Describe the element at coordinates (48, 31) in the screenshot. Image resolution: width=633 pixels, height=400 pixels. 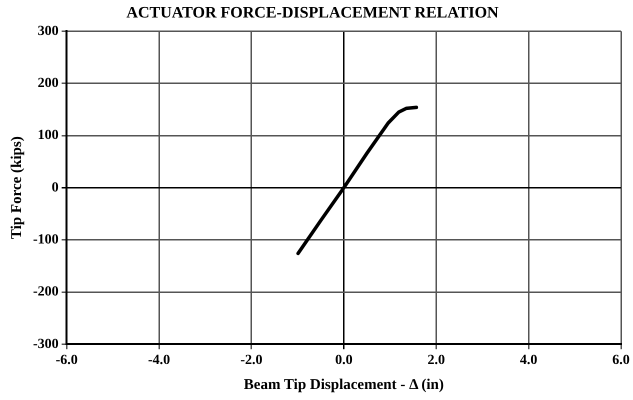
I see `y-tick-label: 300` at that location.